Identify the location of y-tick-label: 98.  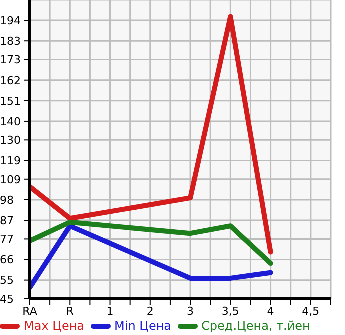
(7, 200).